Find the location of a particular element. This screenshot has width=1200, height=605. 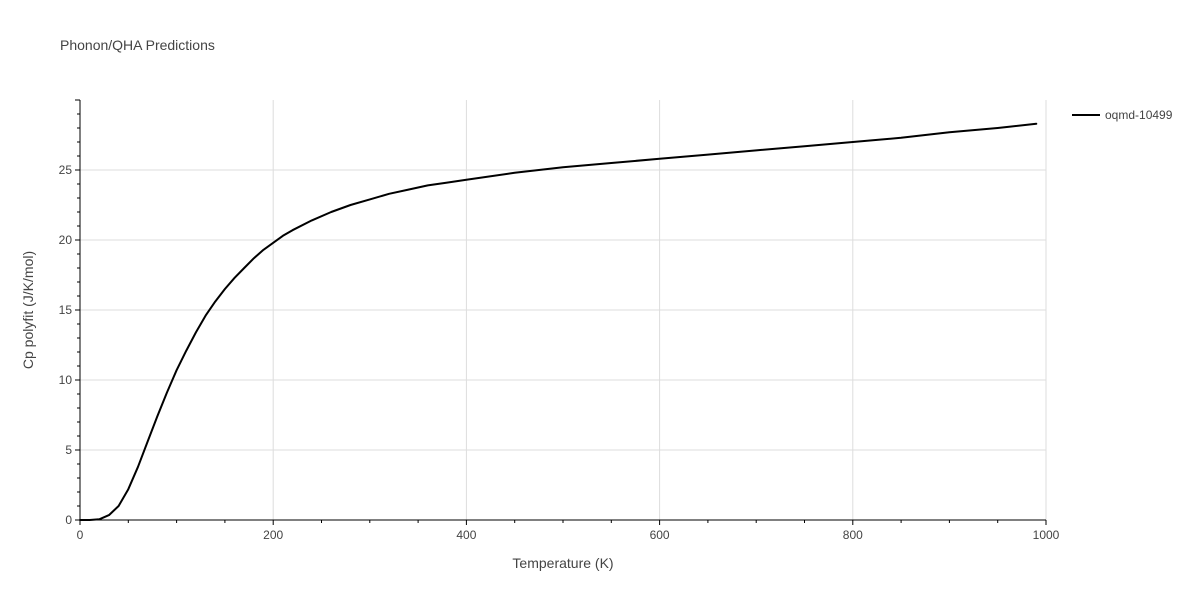

y-tick-label: 5 is located at coordinates (68, 450).